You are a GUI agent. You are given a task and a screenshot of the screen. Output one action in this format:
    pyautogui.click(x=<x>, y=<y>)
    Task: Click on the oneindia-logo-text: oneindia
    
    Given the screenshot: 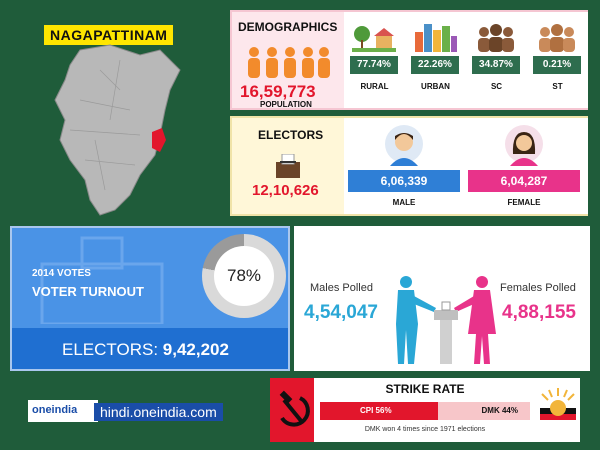 What is the action you would take?
    pyautogui.click(x=55, y=410)
    